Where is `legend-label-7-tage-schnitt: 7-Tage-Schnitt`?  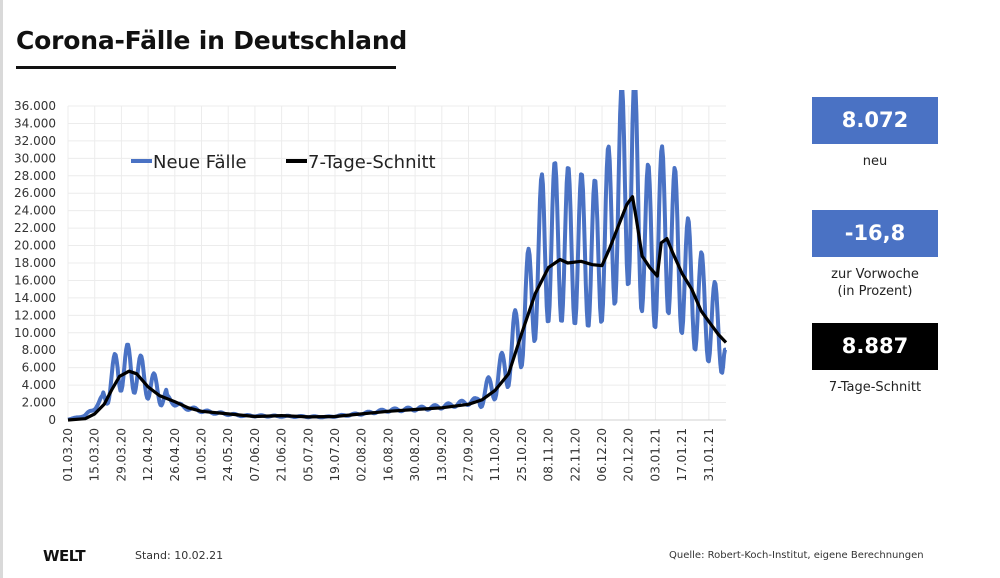
legend-label-7-tage-schnitt: 7-Tage-Schnitt is located at coordinates (372, 162).